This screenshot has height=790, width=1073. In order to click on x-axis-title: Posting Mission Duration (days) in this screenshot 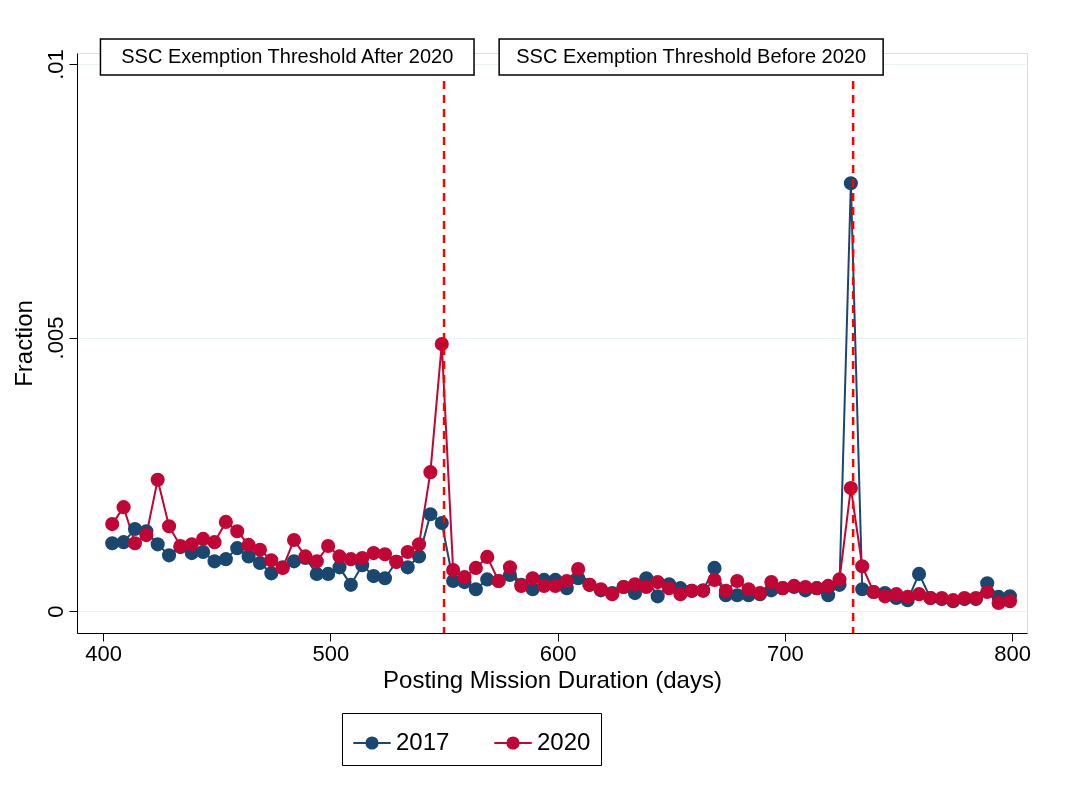, I will do `click(552, 679)`.